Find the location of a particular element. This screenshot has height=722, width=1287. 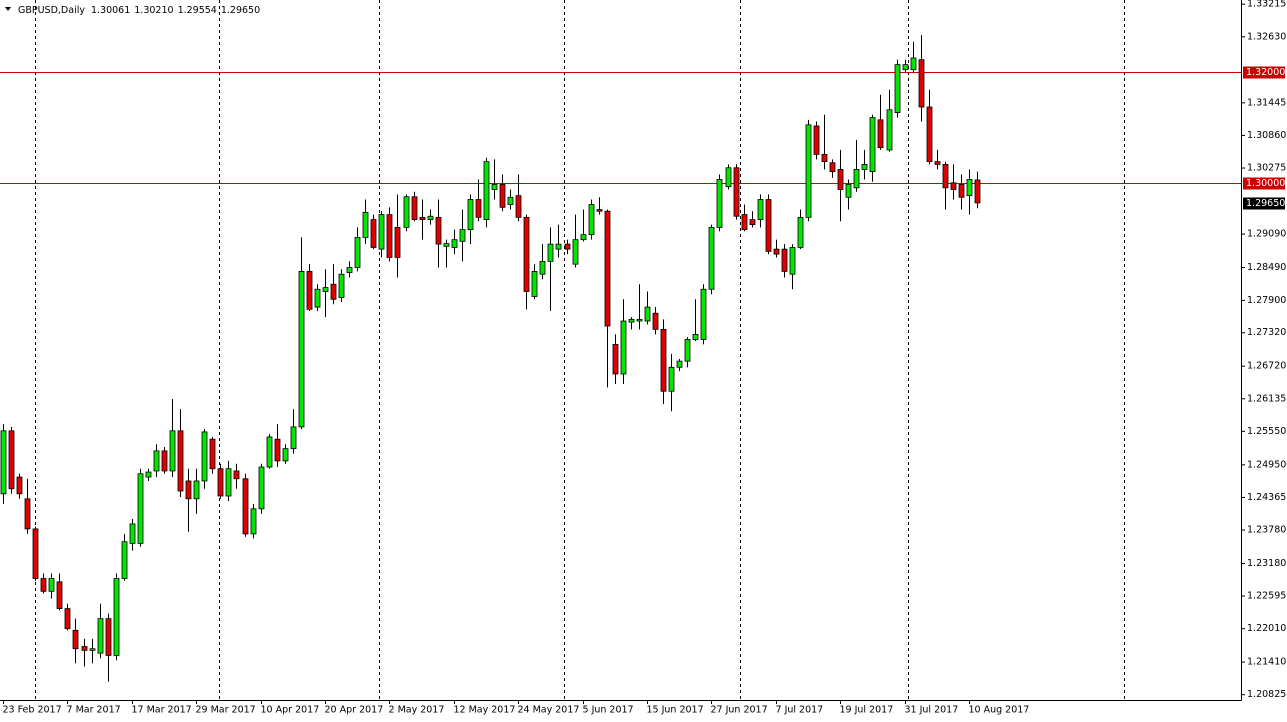

y-tick-label: 1.31445 is located at coordinates (1266, 102).